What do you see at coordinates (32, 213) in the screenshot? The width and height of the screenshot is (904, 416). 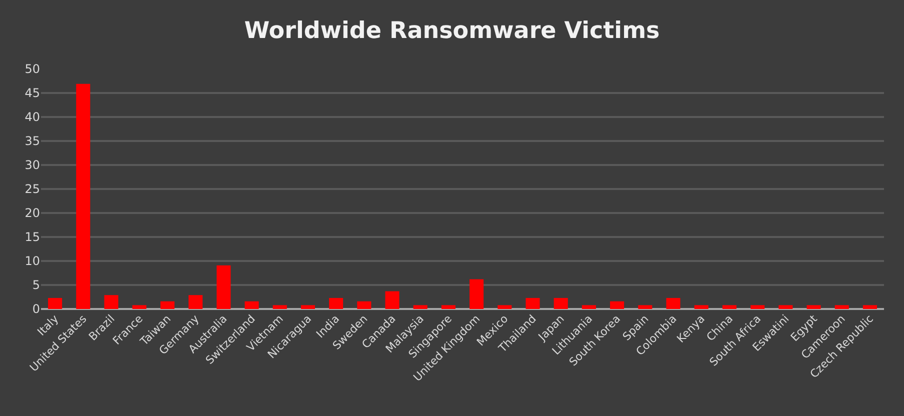 I see `y-tick-label: 20` at bounding box center [32, 213].